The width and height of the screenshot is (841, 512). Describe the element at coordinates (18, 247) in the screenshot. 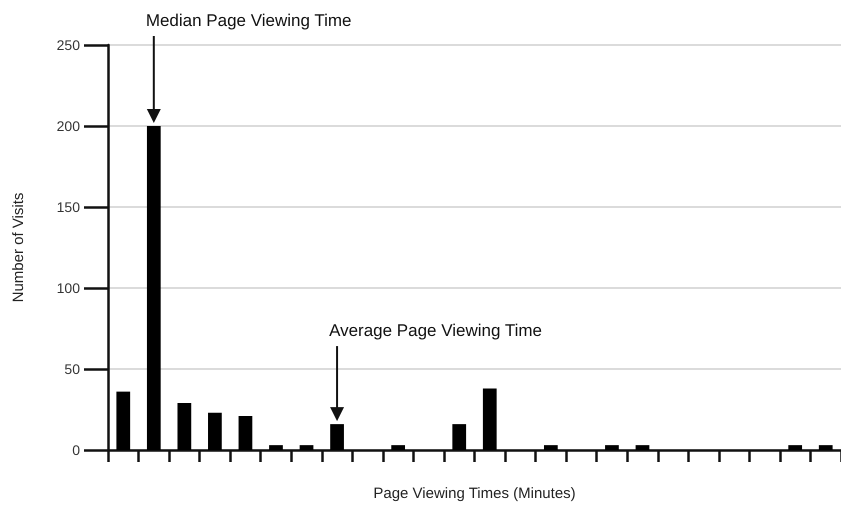

I see `y-axis-title: Number of Visits` at that location.